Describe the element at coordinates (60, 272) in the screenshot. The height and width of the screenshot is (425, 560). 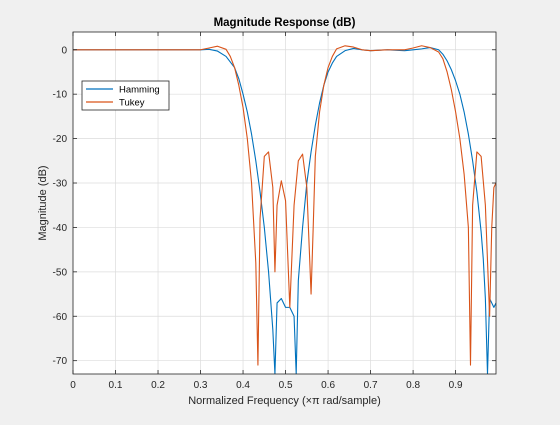
I see `y-tick-label: -50` at that location.